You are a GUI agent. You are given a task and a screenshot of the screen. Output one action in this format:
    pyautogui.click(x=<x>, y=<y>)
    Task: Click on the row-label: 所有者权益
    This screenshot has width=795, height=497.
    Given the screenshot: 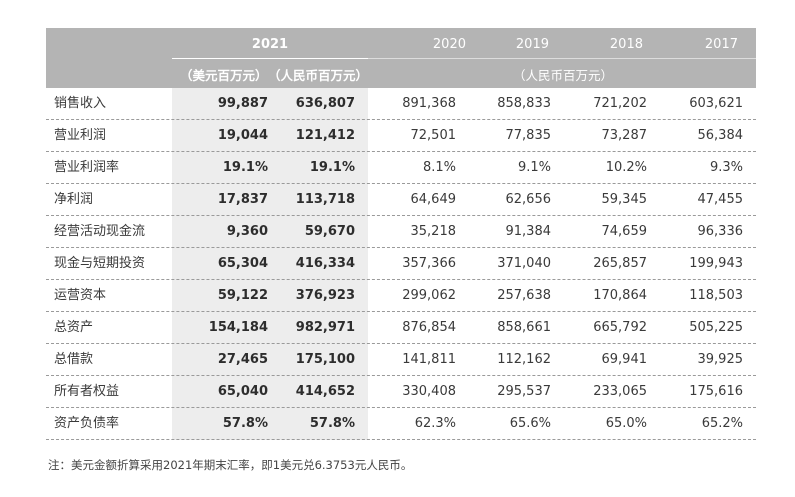 What is the action you would take?
    pyautogui.click(x=87, y=391)
    